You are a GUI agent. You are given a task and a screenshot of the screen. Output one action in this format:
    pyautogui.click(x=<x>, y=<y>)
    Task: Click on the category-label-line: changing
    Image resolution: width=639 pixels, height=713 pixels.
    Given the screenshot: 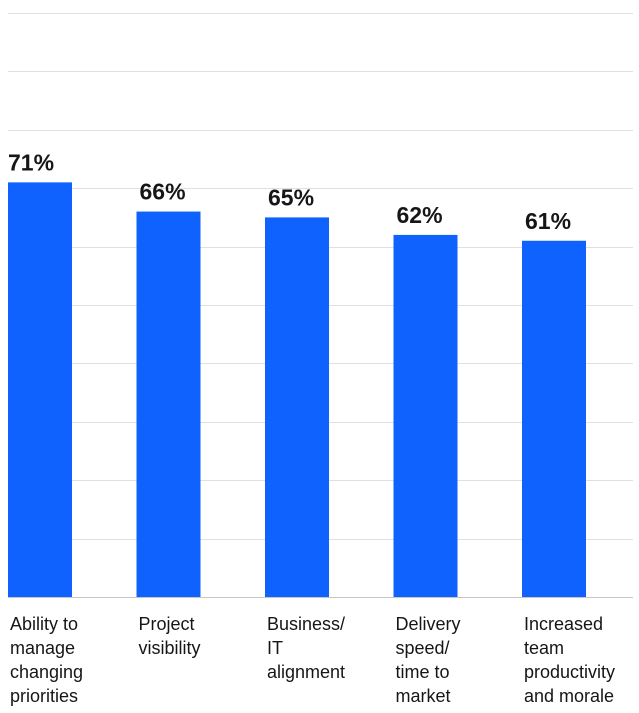 What is the action you would take?
    pyautogui.click(x=46, y=672)
    